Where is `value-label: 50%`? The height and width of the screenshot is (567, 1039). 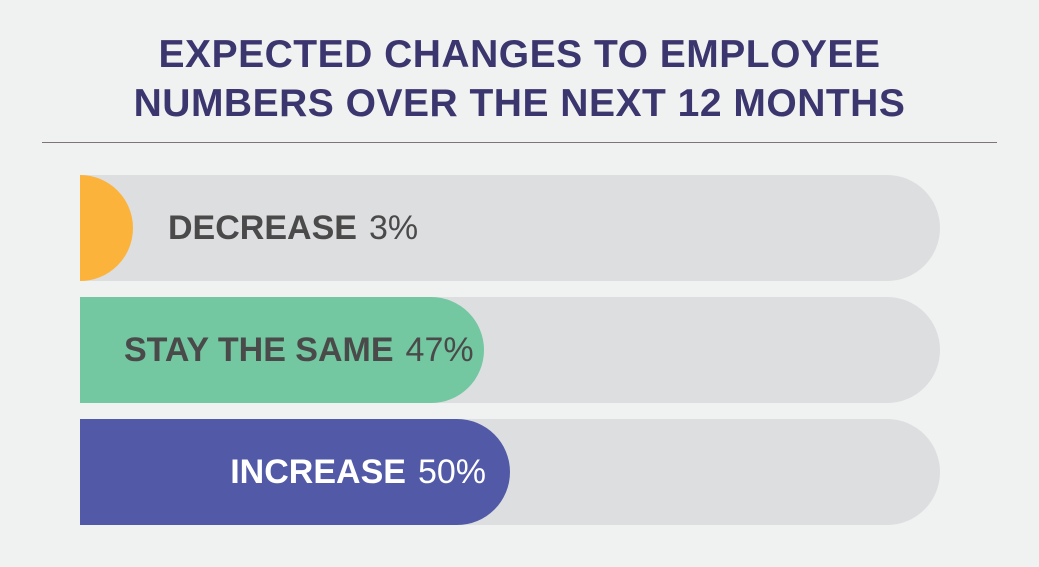
value-label: 50% is located at coordinates (451, 472).